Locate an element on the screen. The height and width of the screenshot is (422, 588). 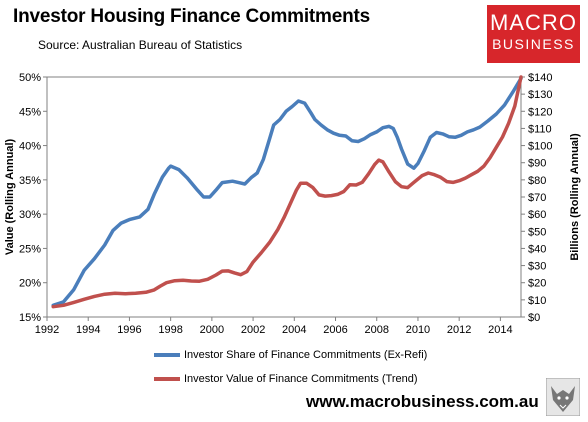
y-left-tick-label: 20% is located at coordinates (30, 284).